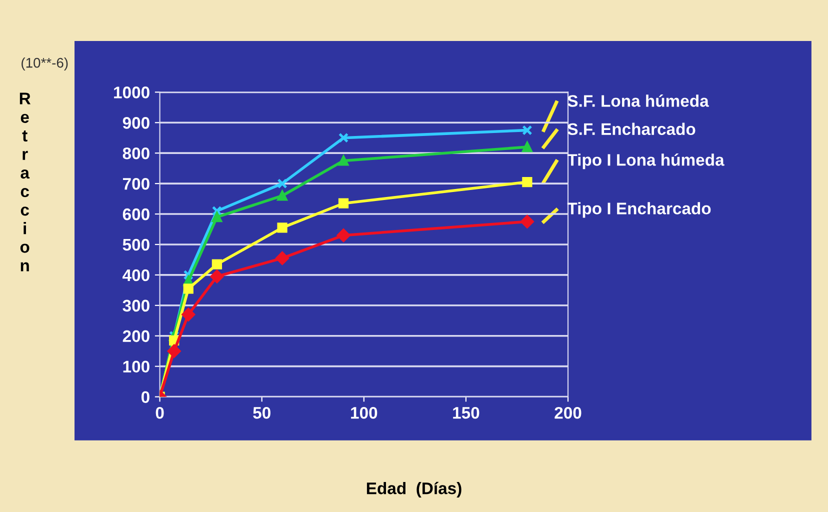 This screenshot has height=512, width=828. I want to click on y-tick-label: 700, so click(136, 184).